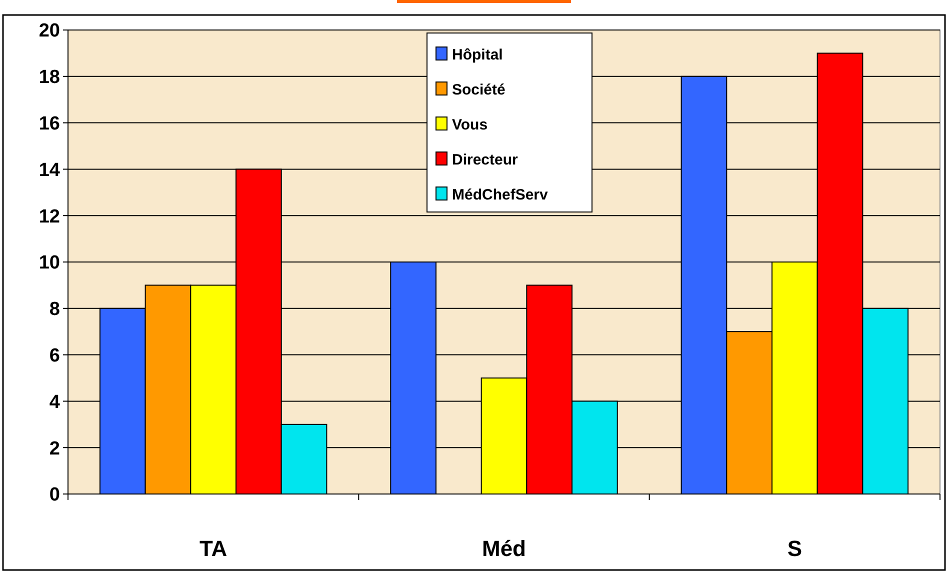 This screenshot has width=949, height=573. I want to click on y-tick-label: 2, so click(54, 449).